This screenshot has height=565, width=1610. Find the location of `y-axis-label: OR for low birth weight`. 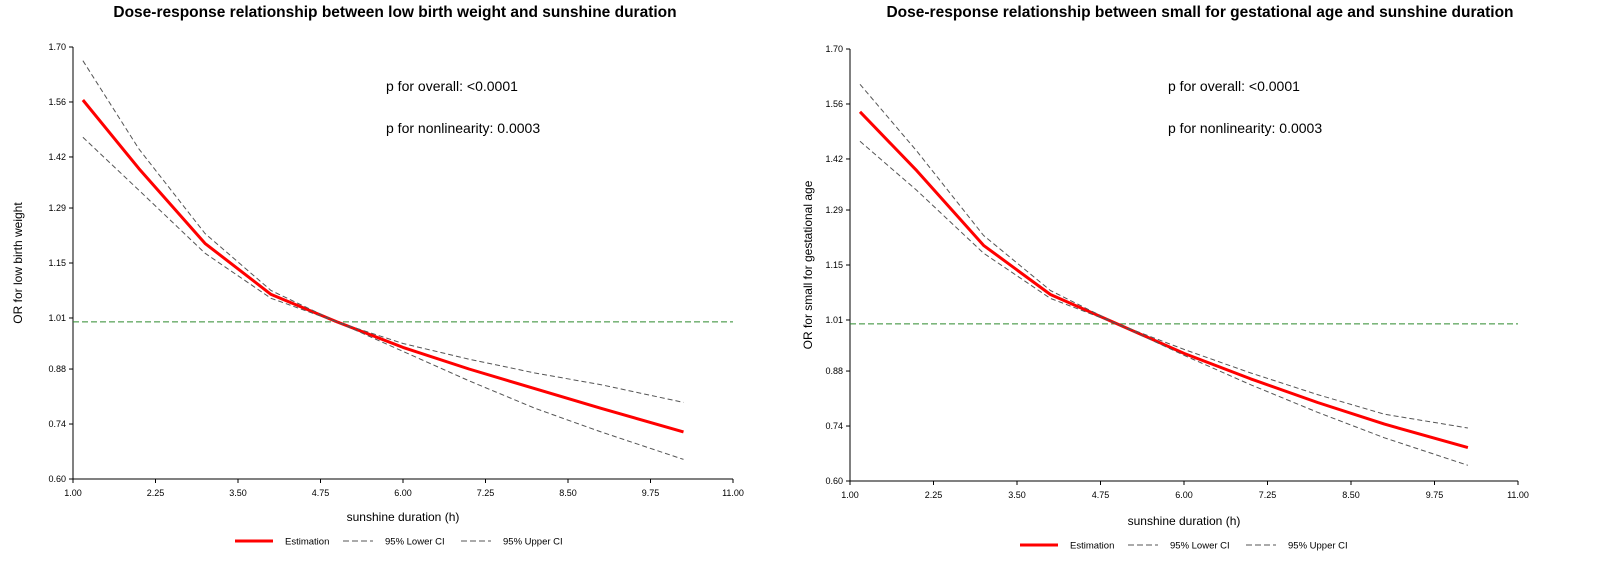

y-axis-label: OR for low birth weight is located at coordinates (18, 263).